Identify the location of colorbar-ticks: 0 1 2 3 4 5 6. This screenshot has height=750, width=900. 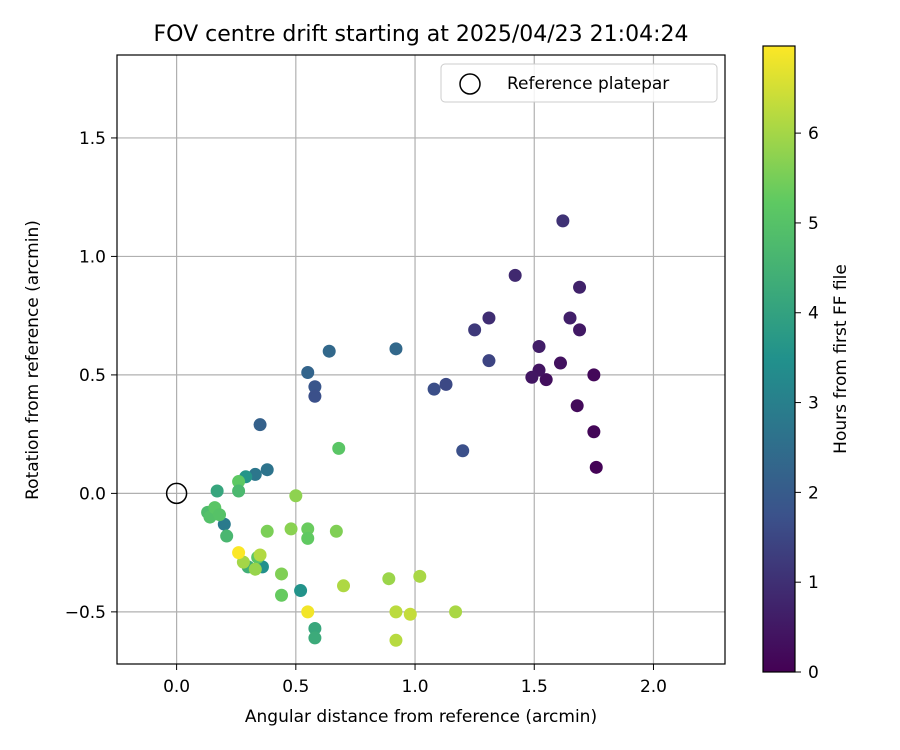
(807, 403).